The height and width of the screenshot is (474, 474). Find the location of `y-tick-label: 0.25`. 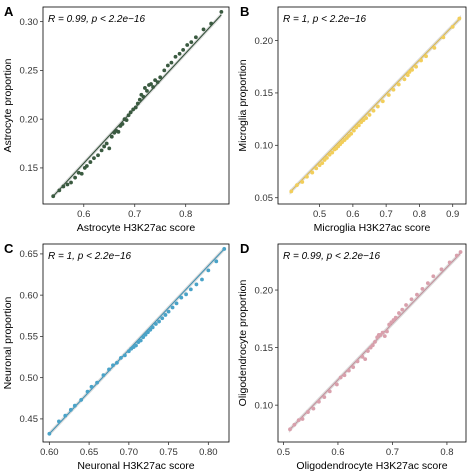

y-tick-label: 0.25 is located at coordinates (29, 71).